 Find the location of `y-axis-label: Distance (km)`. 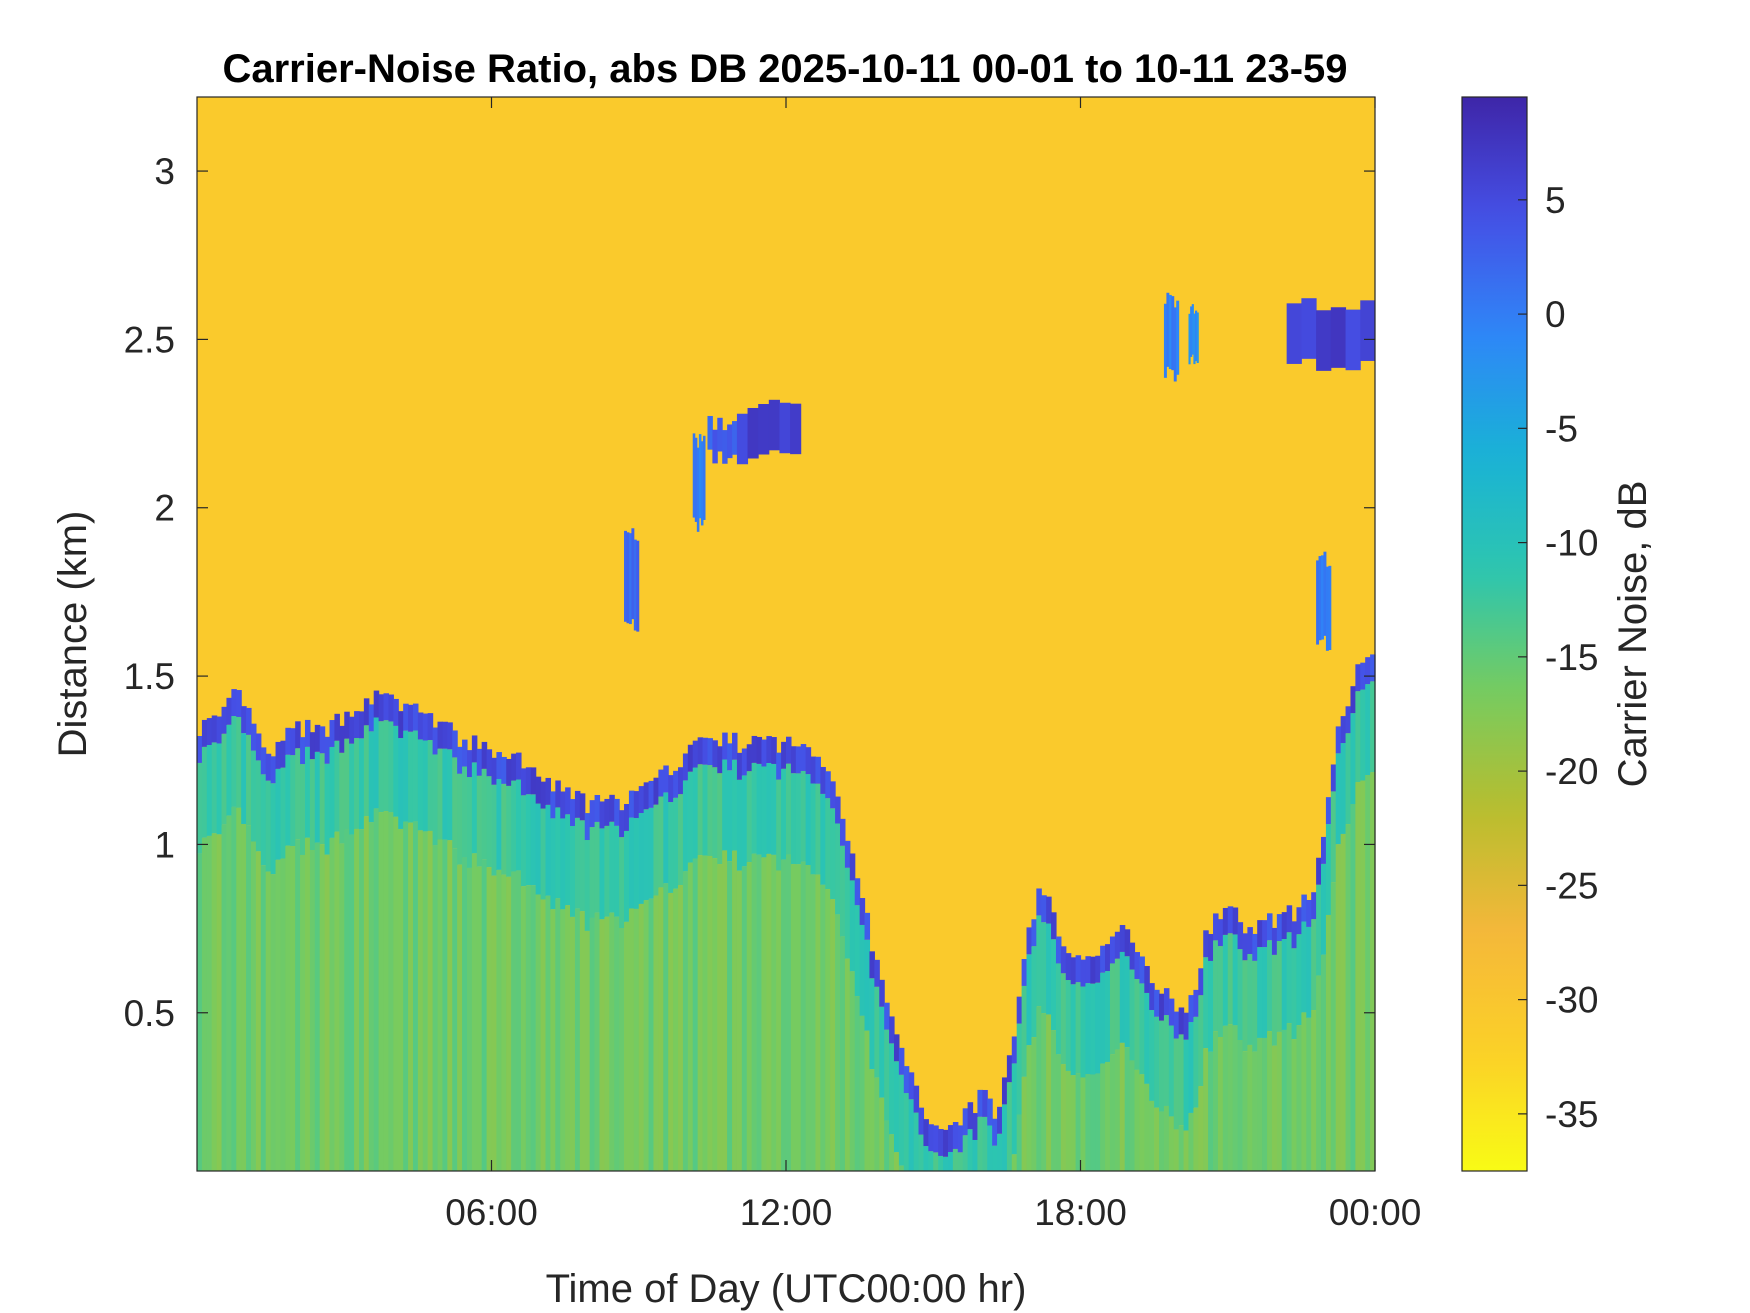

y-axis-label: Distance (km) is located at coordinates (73, 634).